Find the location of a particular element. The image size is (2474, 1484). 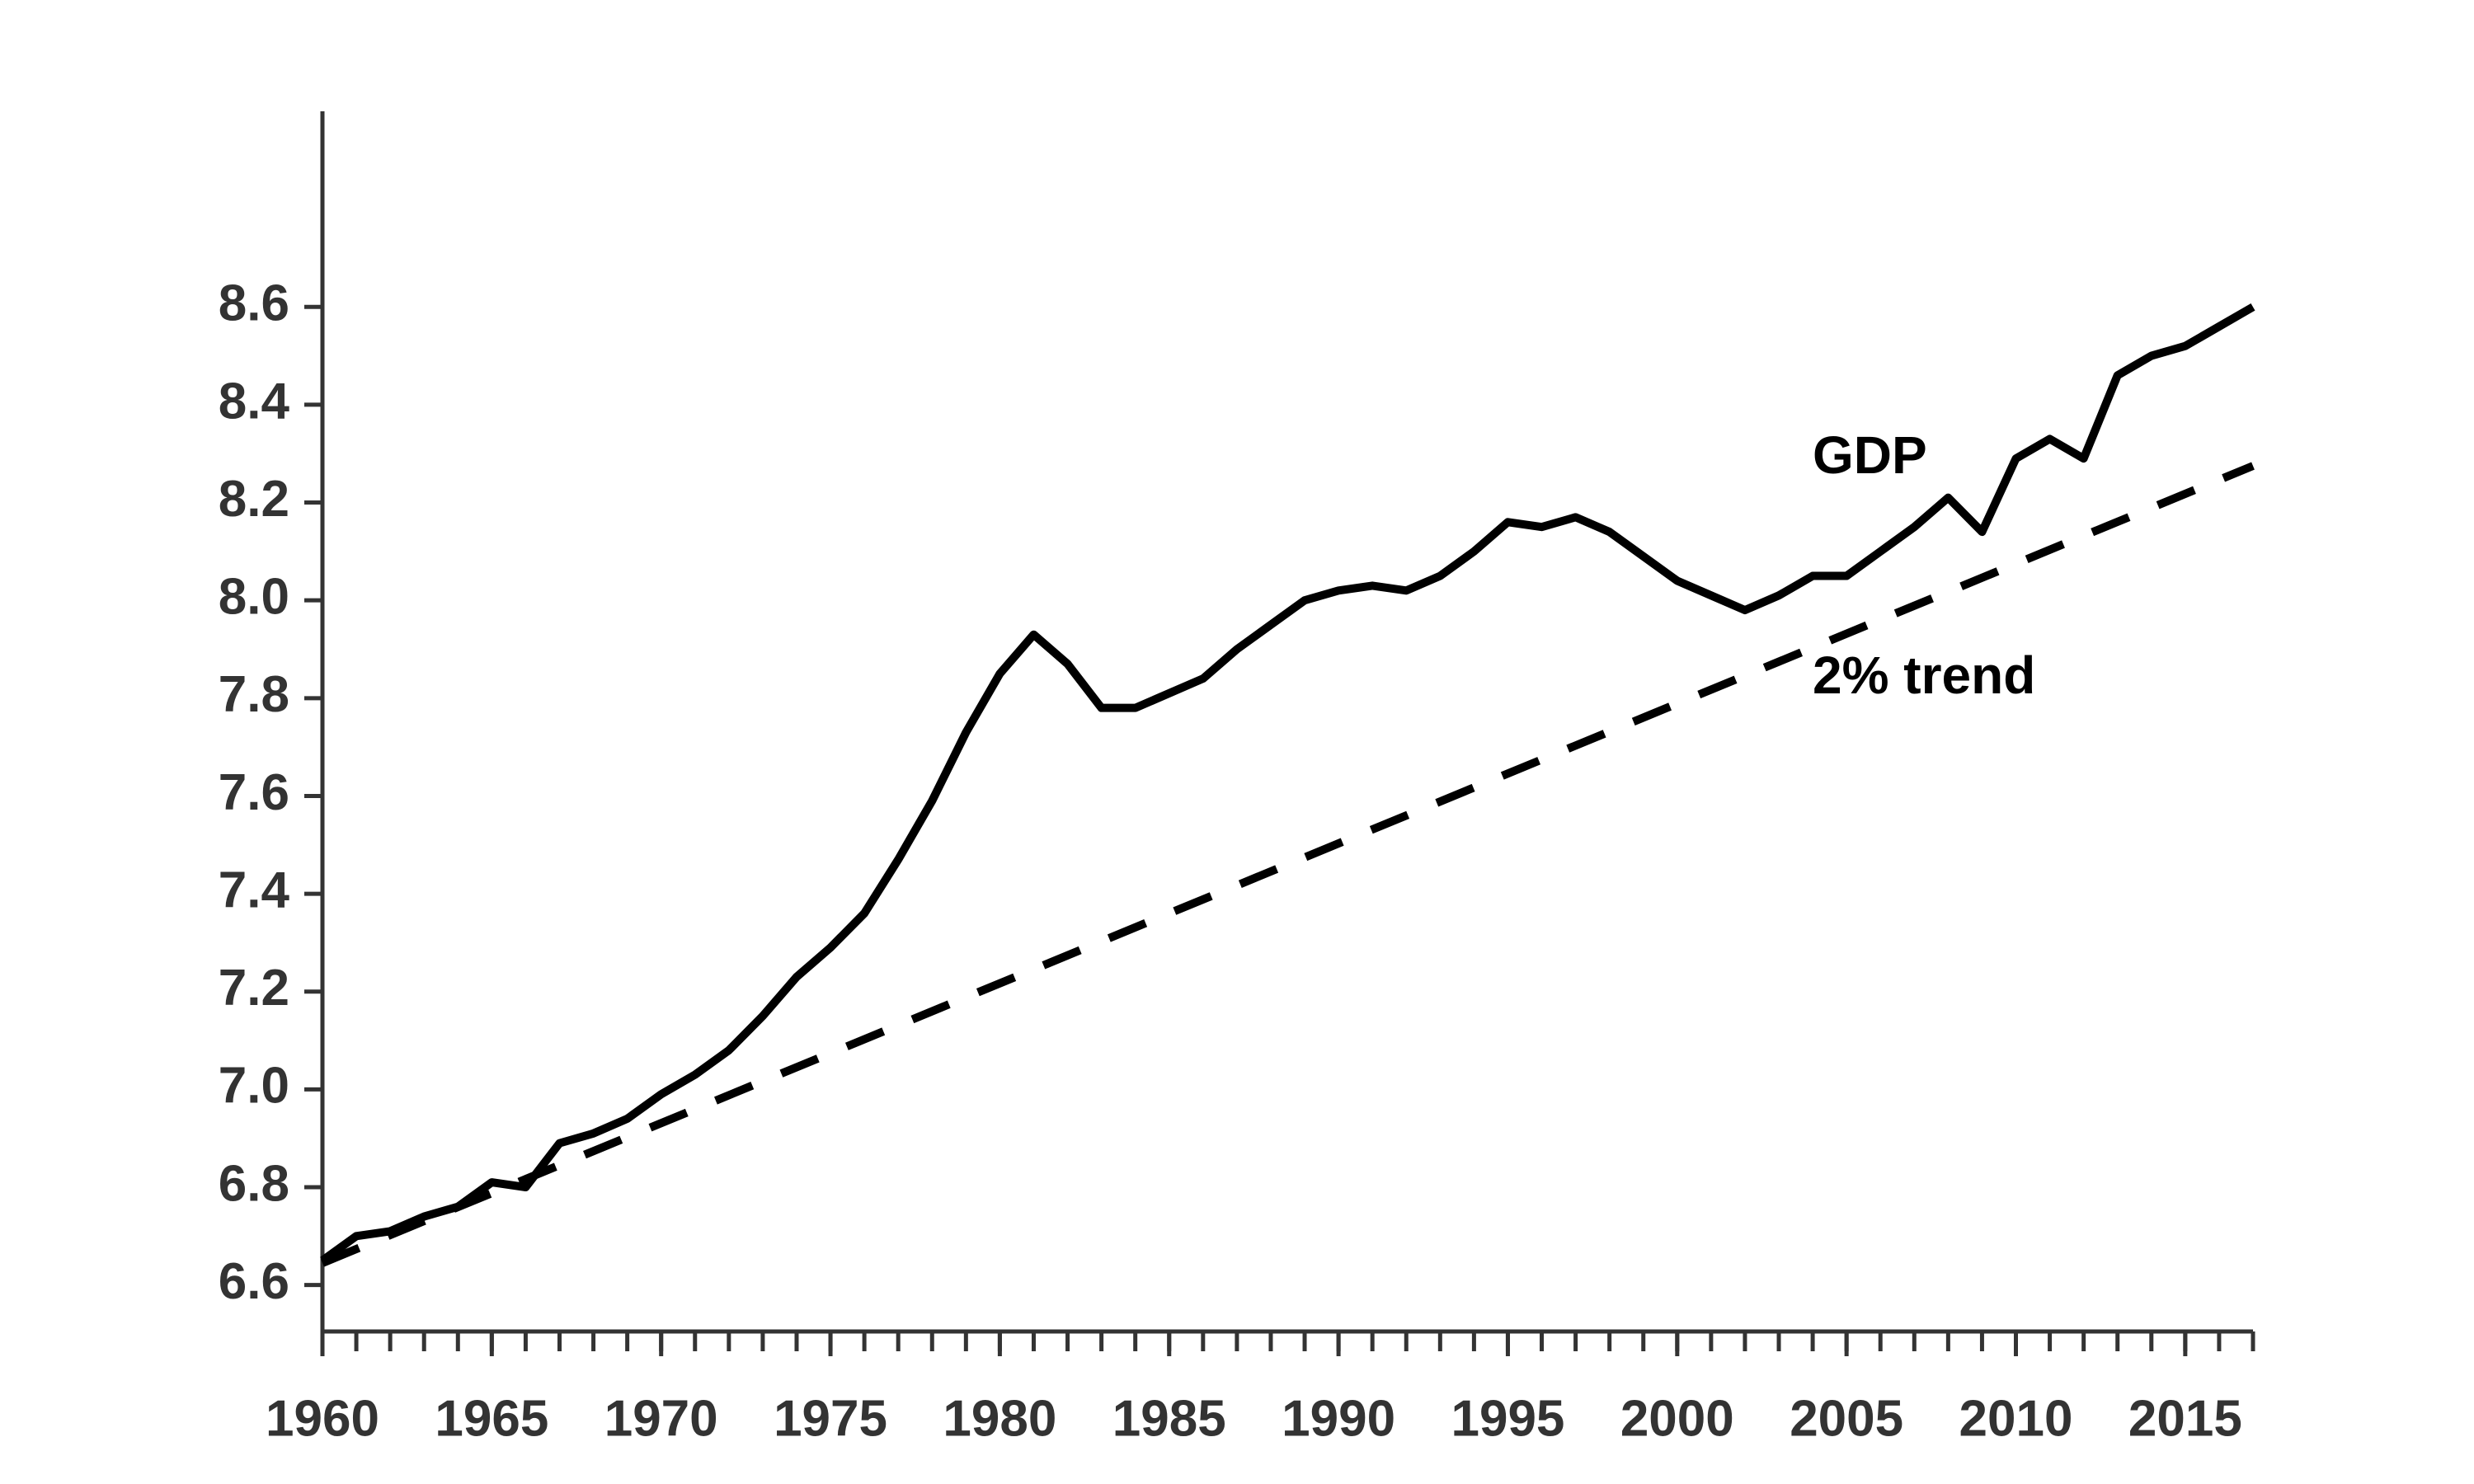

x-tick-label: 1985 is located at coordinates (1169, 1418).